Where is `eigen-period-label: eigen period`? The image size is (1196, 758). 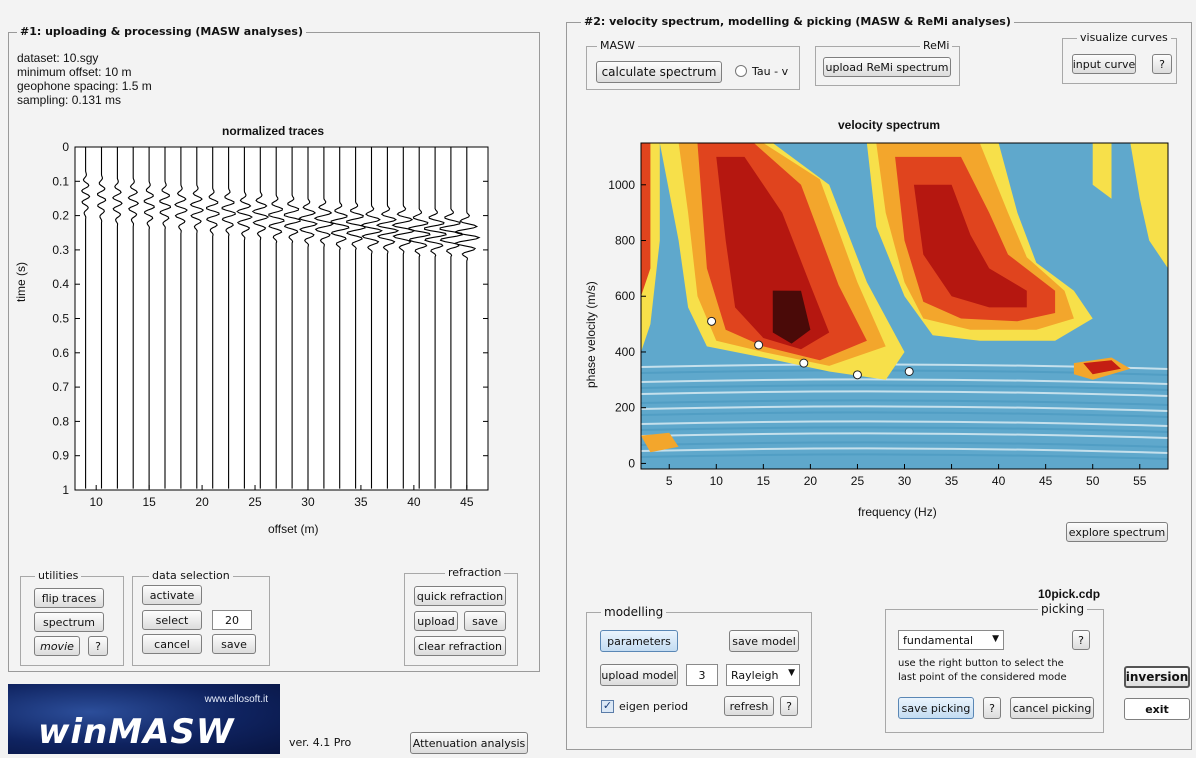 eigen-period-label: eigen period is located at coordinates (654, 706).